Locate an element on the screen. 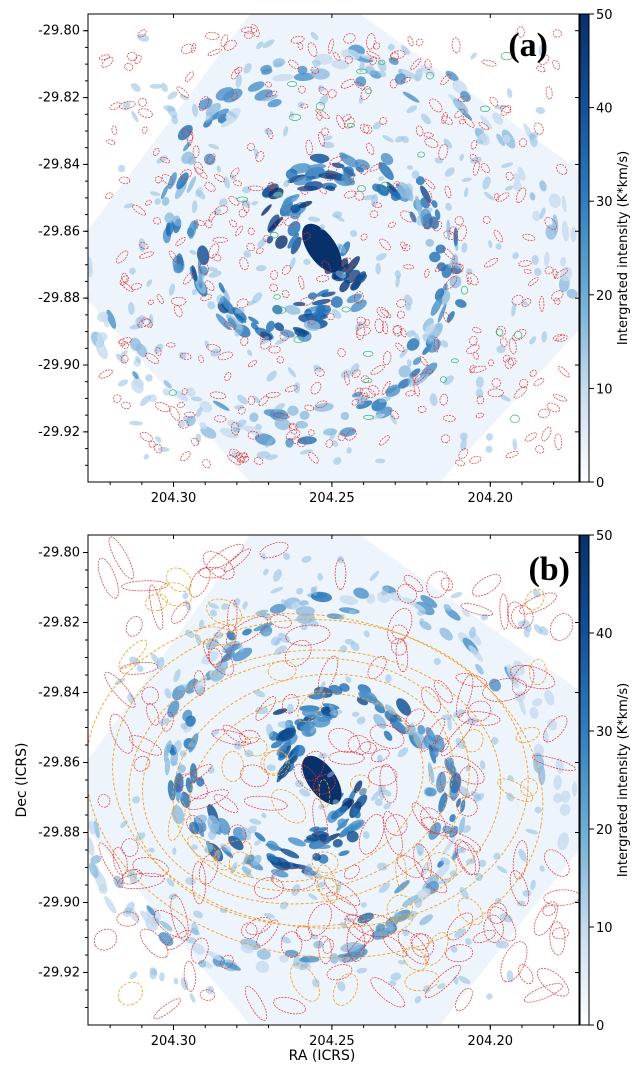  panel-a-colorbar-label: Intergrated intensity (K*km/s) is located at coordinates (623, 248).